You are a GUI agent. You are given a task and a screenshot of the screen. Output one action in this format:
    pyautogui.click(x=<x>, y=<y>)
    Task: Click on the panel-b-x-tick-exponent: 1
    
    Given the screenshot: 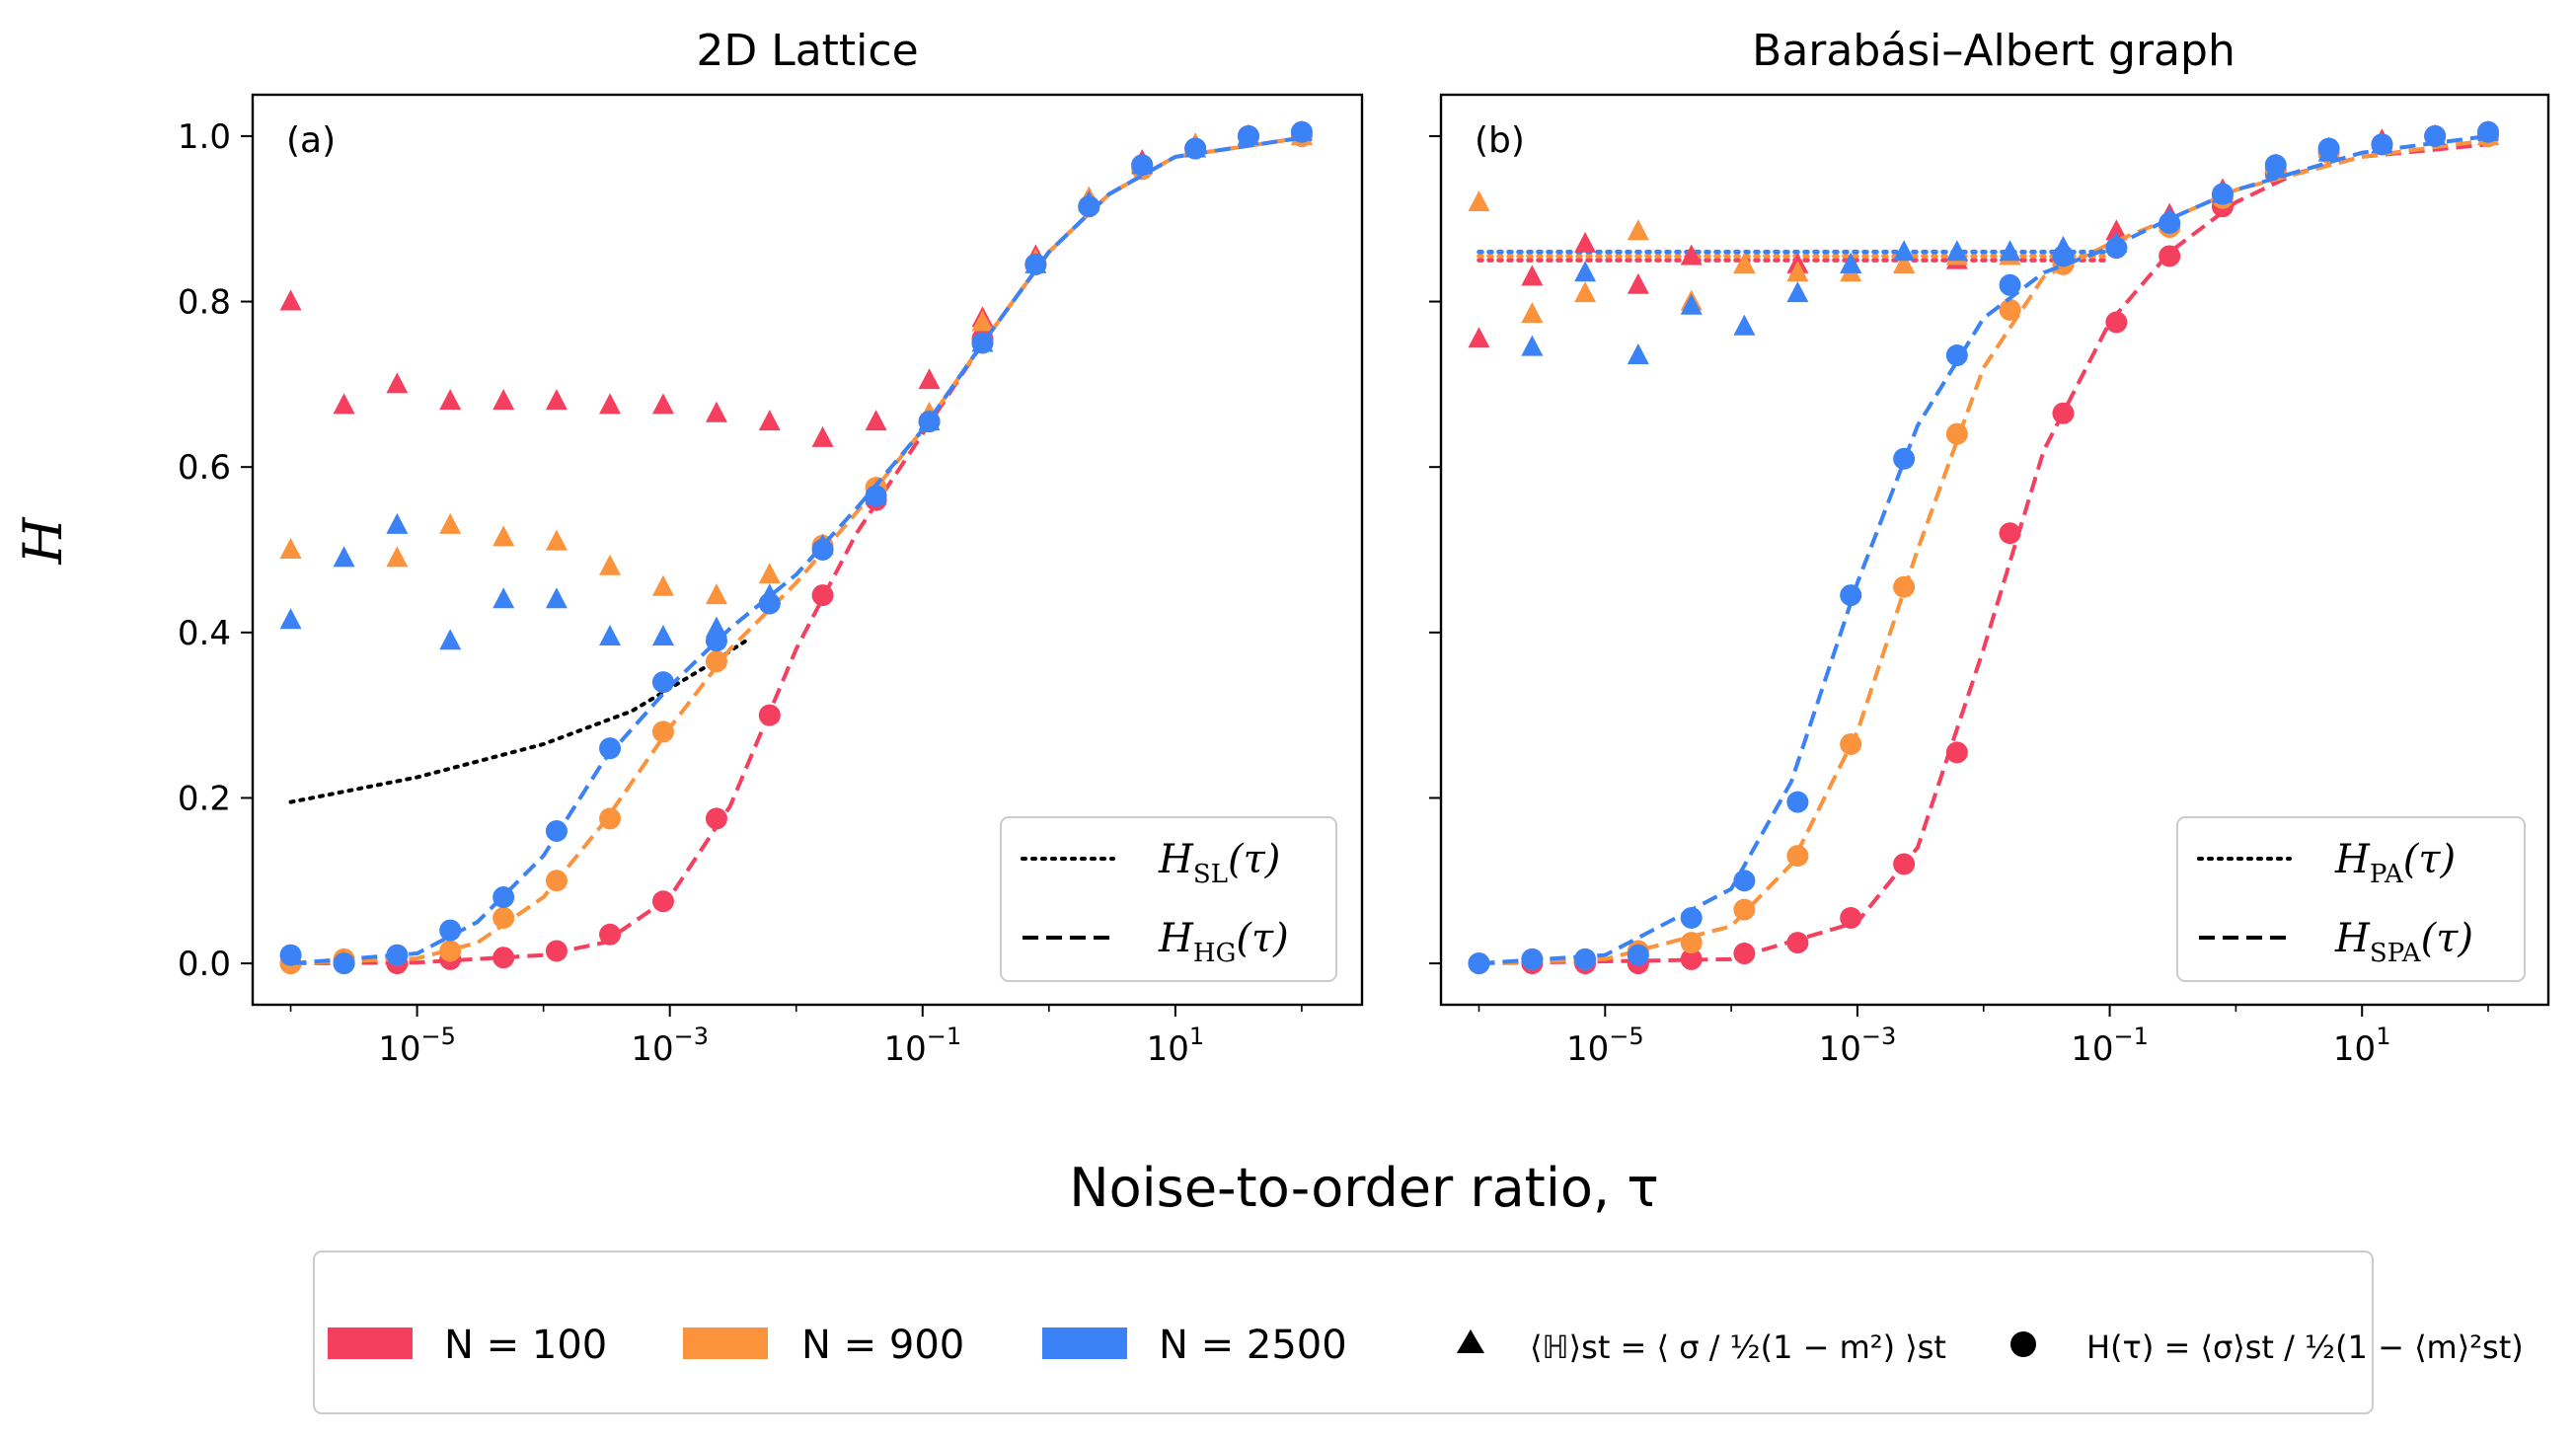 What is the action you would take?
    pyautogui.click(x=2383, y=1036)
    